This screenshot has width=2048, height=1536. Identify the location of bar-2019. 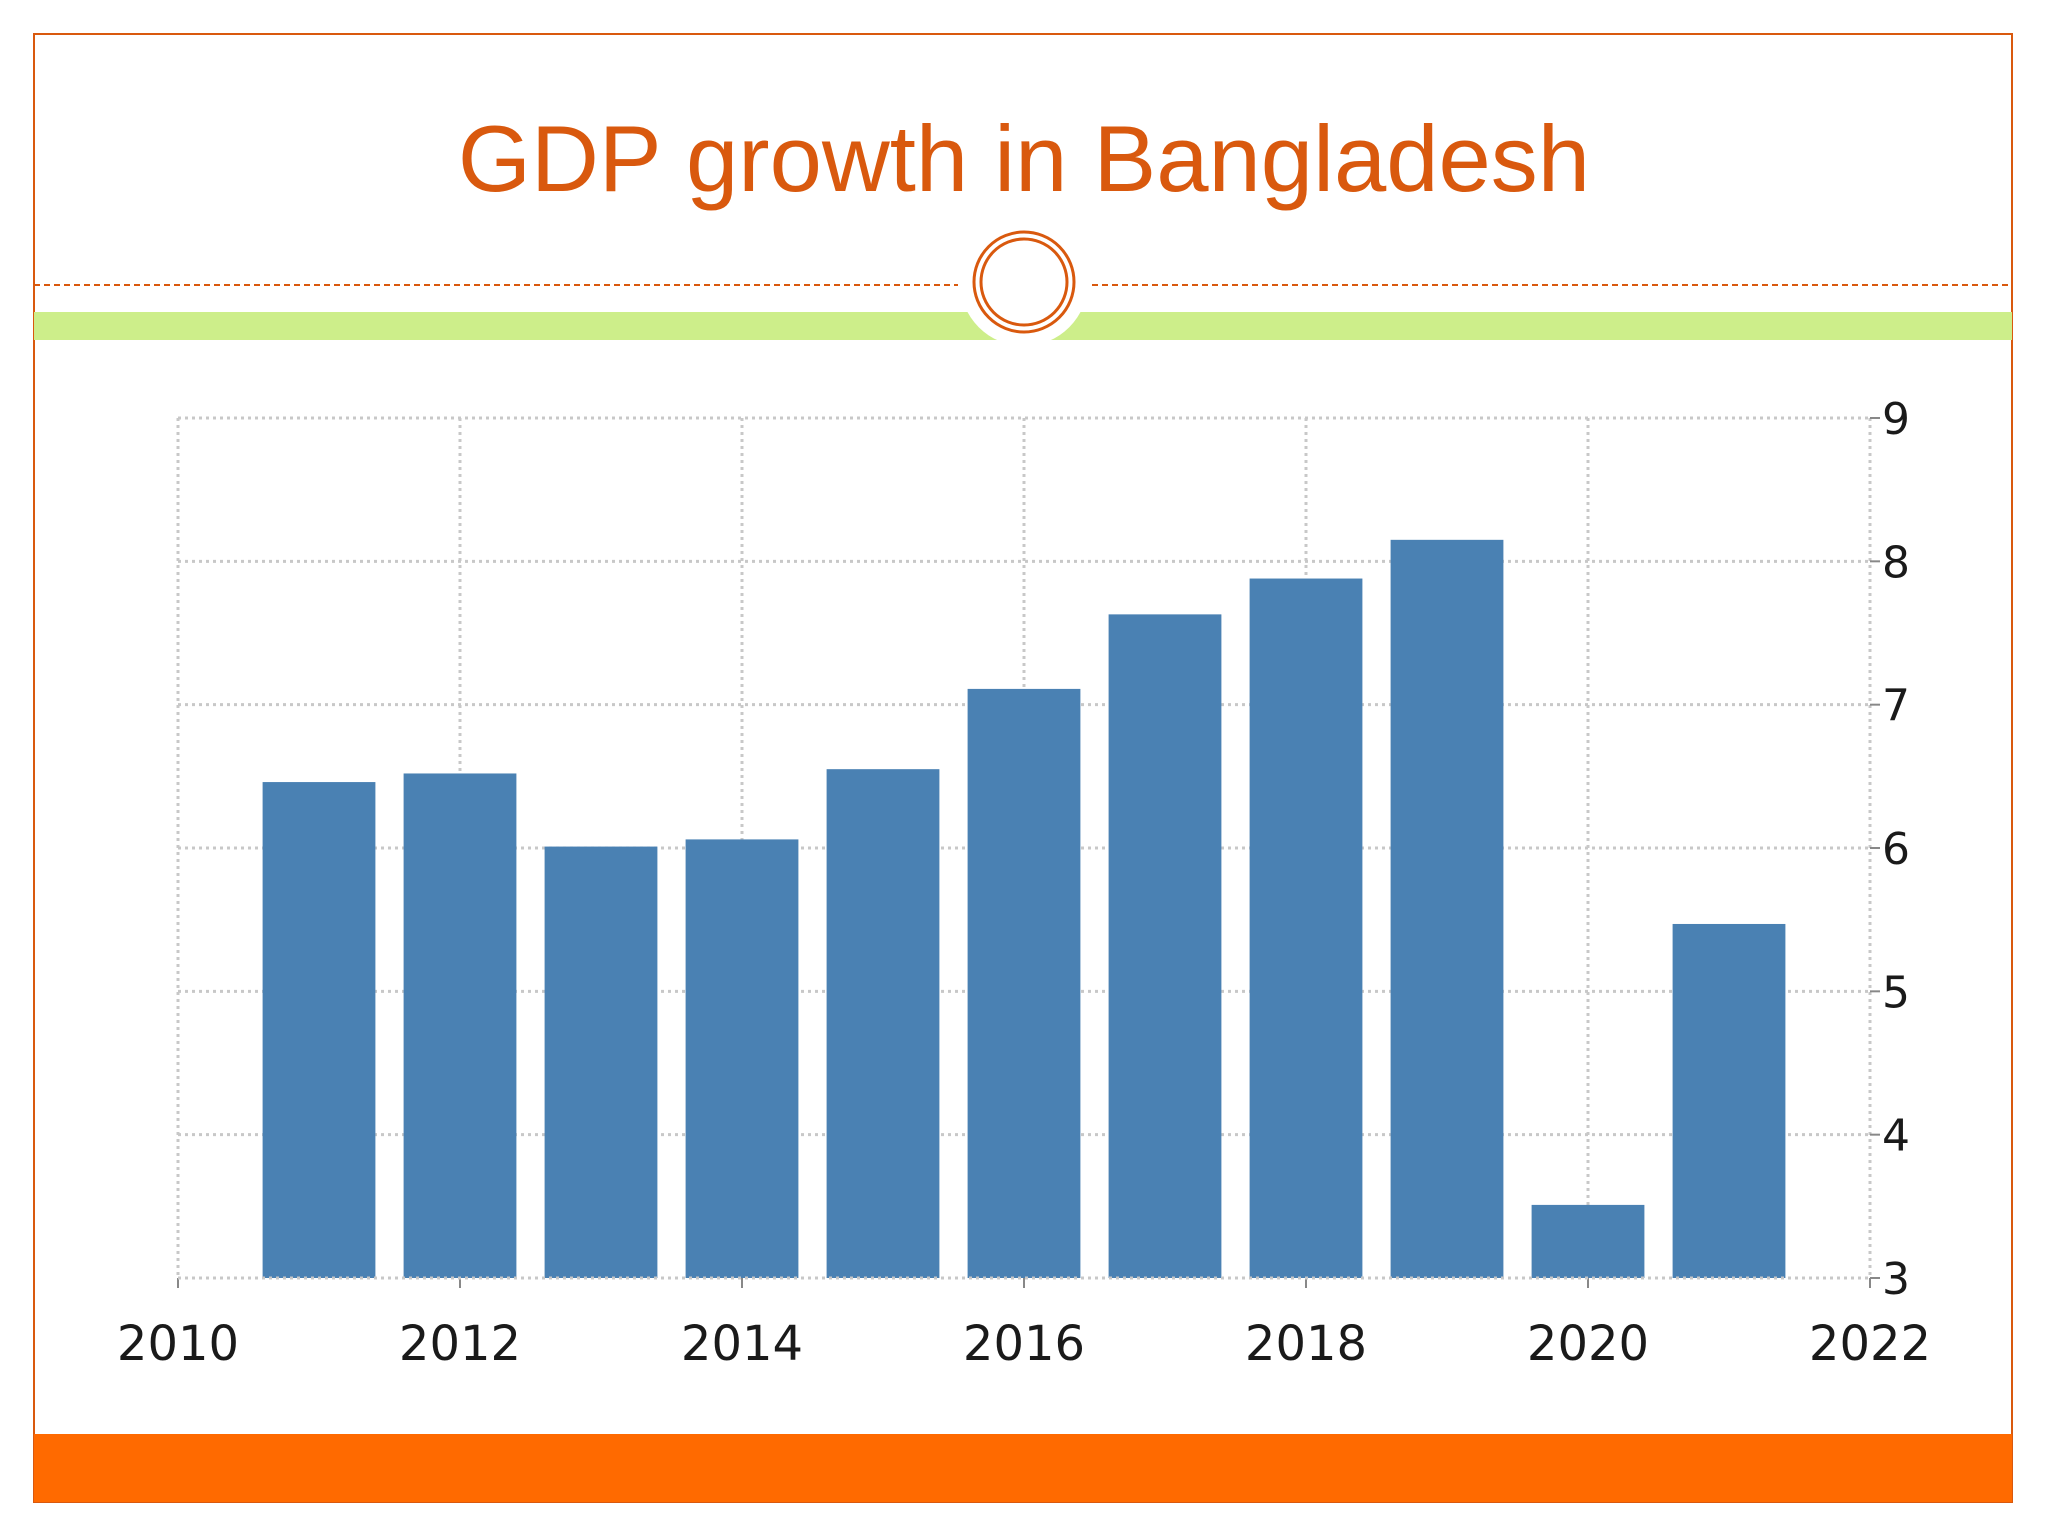
(1447, 908).